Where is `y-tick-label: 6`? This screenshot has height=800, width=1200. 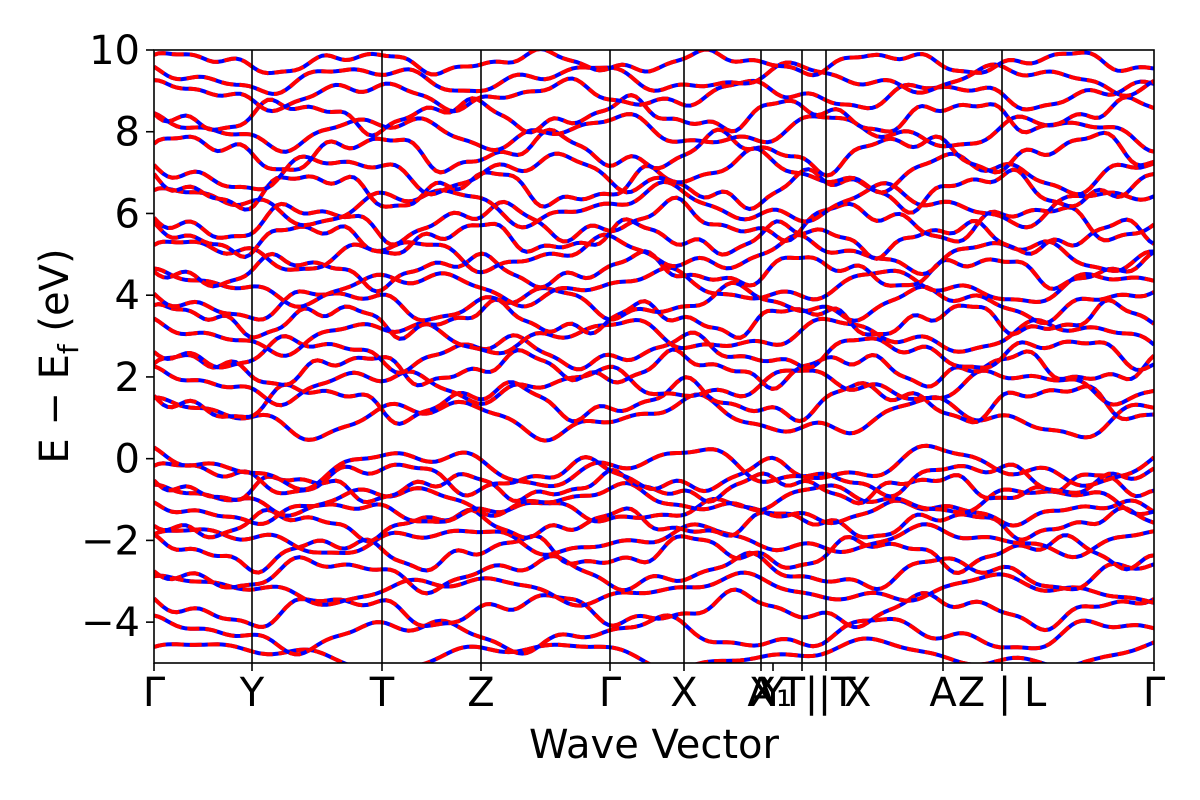
y-tick-label: 6 is located at coordinates (127, 214).